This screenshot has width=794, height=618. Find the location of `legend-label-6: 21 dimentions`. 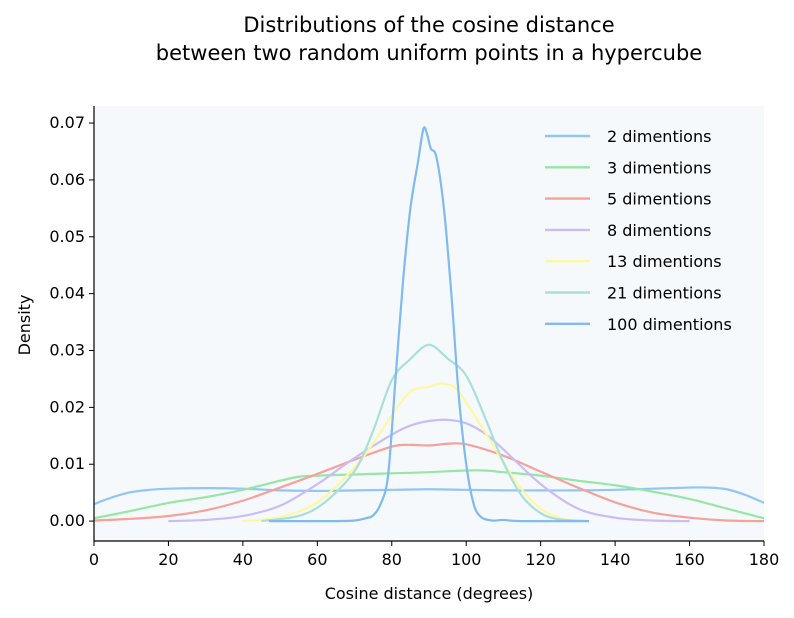

legend-label-6: 21 dimentions is located at coordinates (664, 293).